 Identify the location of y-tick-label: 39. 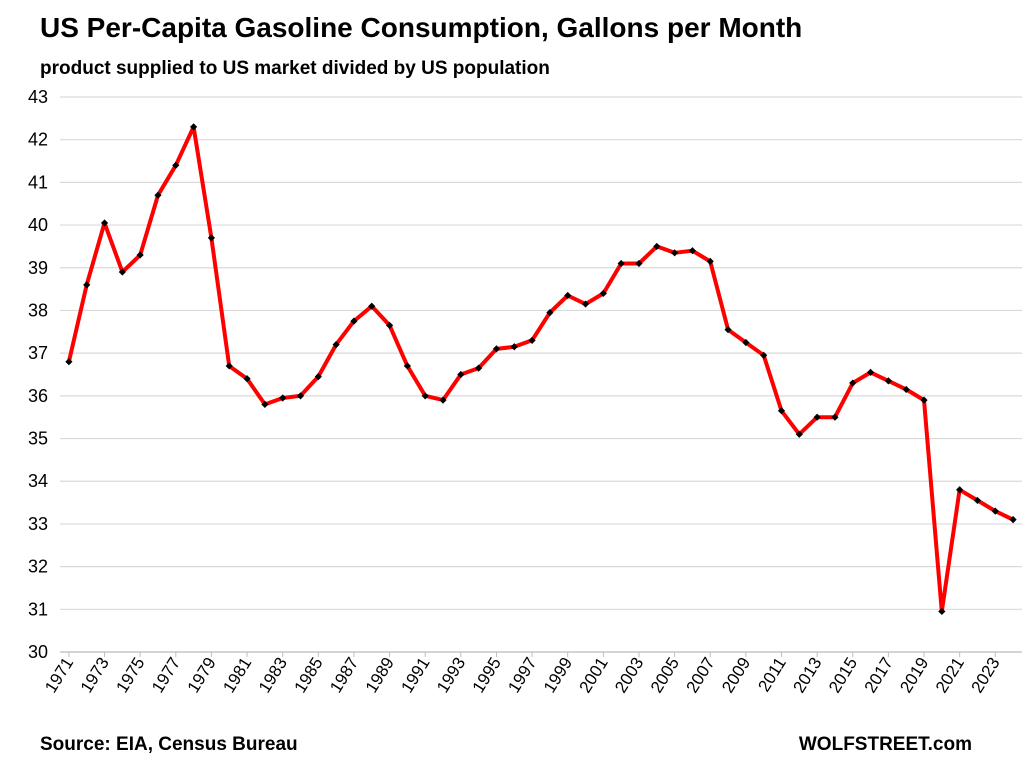
(38, 268).